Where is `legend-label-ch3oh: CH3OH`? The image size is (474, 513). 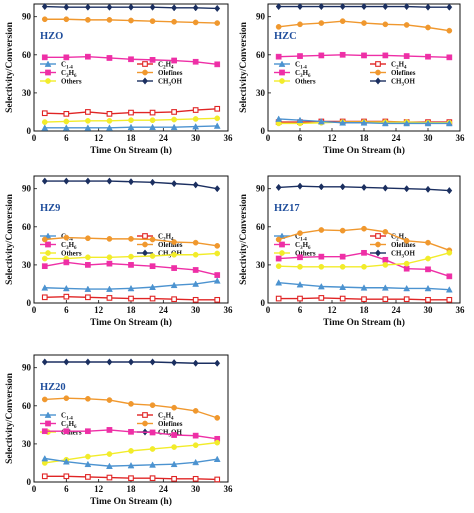 legend-label-ch3oh: CH3OH is located at coordinates (170, 255).